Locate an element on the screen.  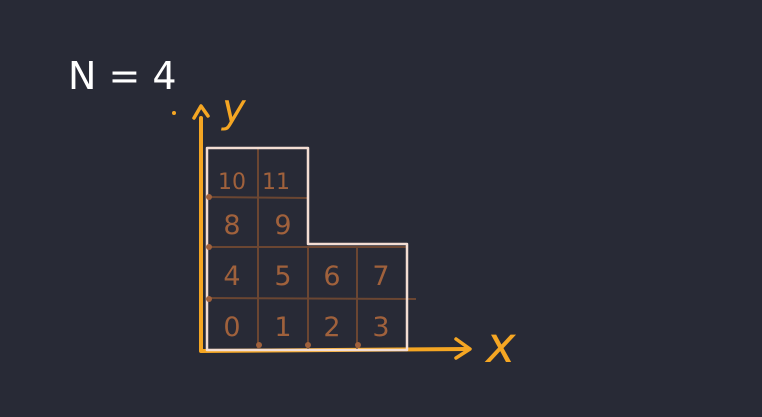
grid-outline is located at coordinates (307, 249).